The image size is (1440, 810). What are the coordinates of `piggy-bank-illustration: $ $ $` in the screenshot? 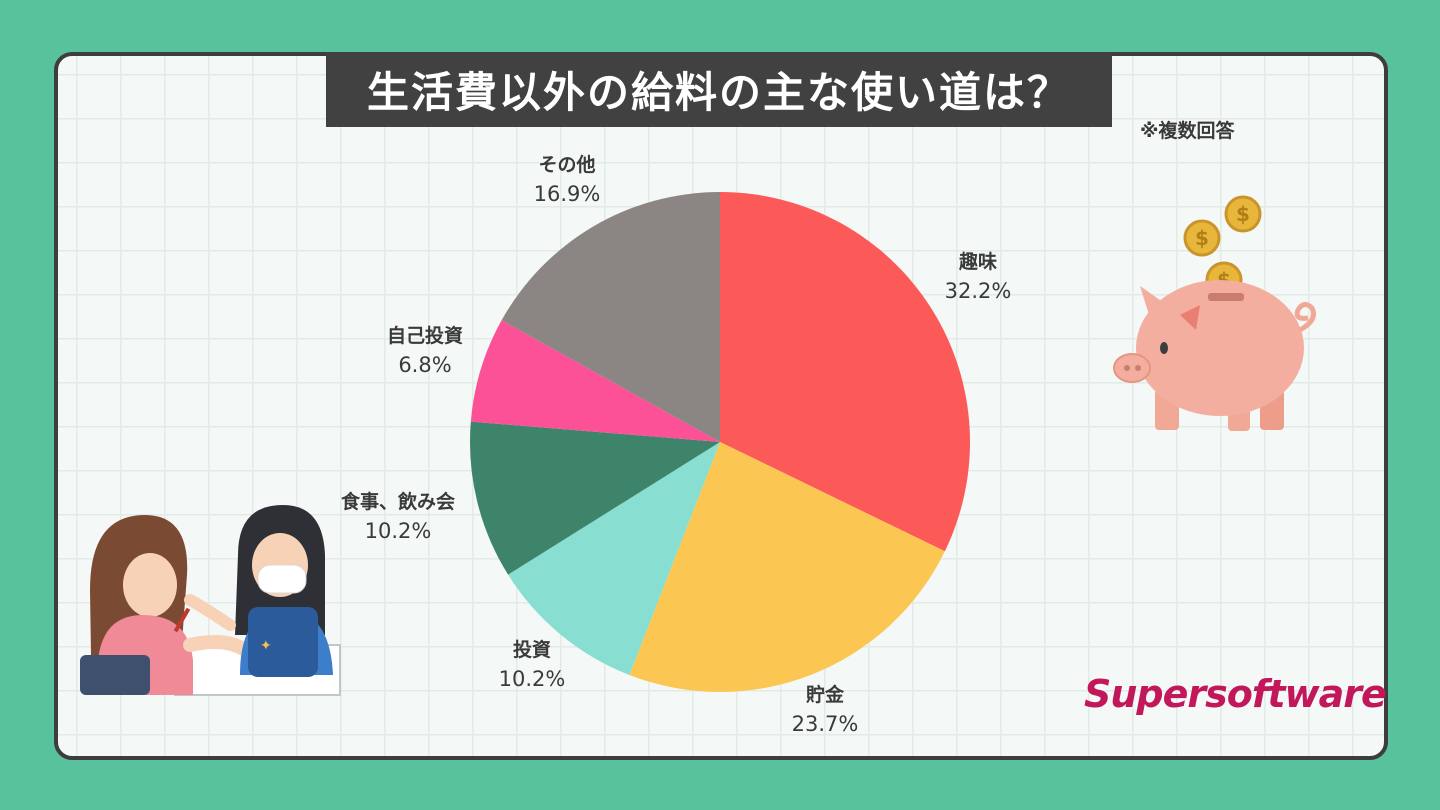 It's located at (1214, 313).